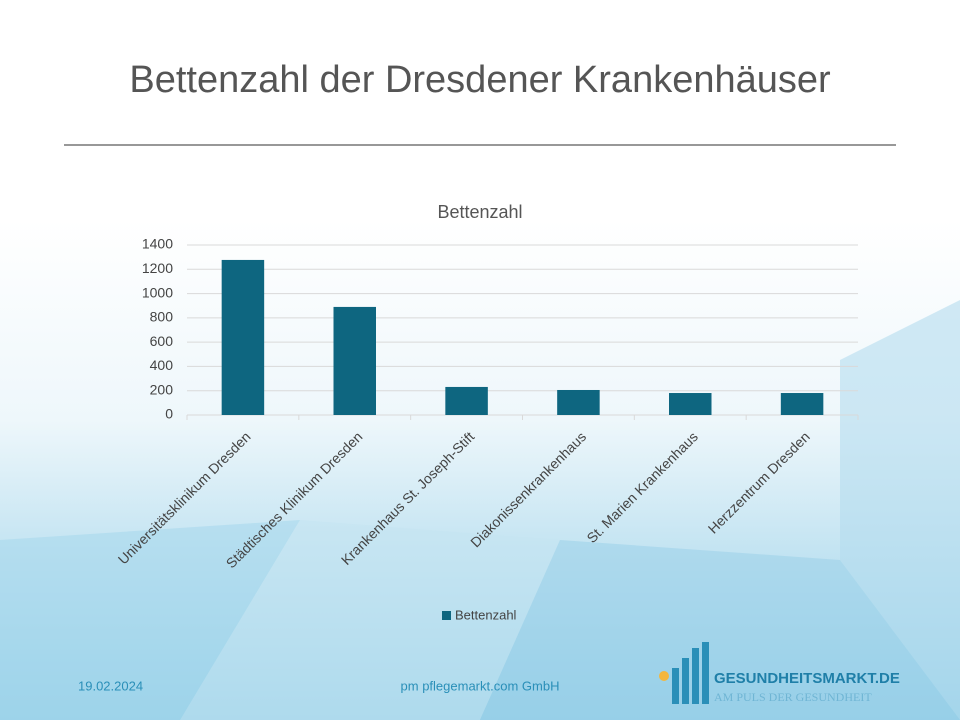  Describe the element at coordinates (684, 673) in the screenshot. I see `logo-icon` at that location.